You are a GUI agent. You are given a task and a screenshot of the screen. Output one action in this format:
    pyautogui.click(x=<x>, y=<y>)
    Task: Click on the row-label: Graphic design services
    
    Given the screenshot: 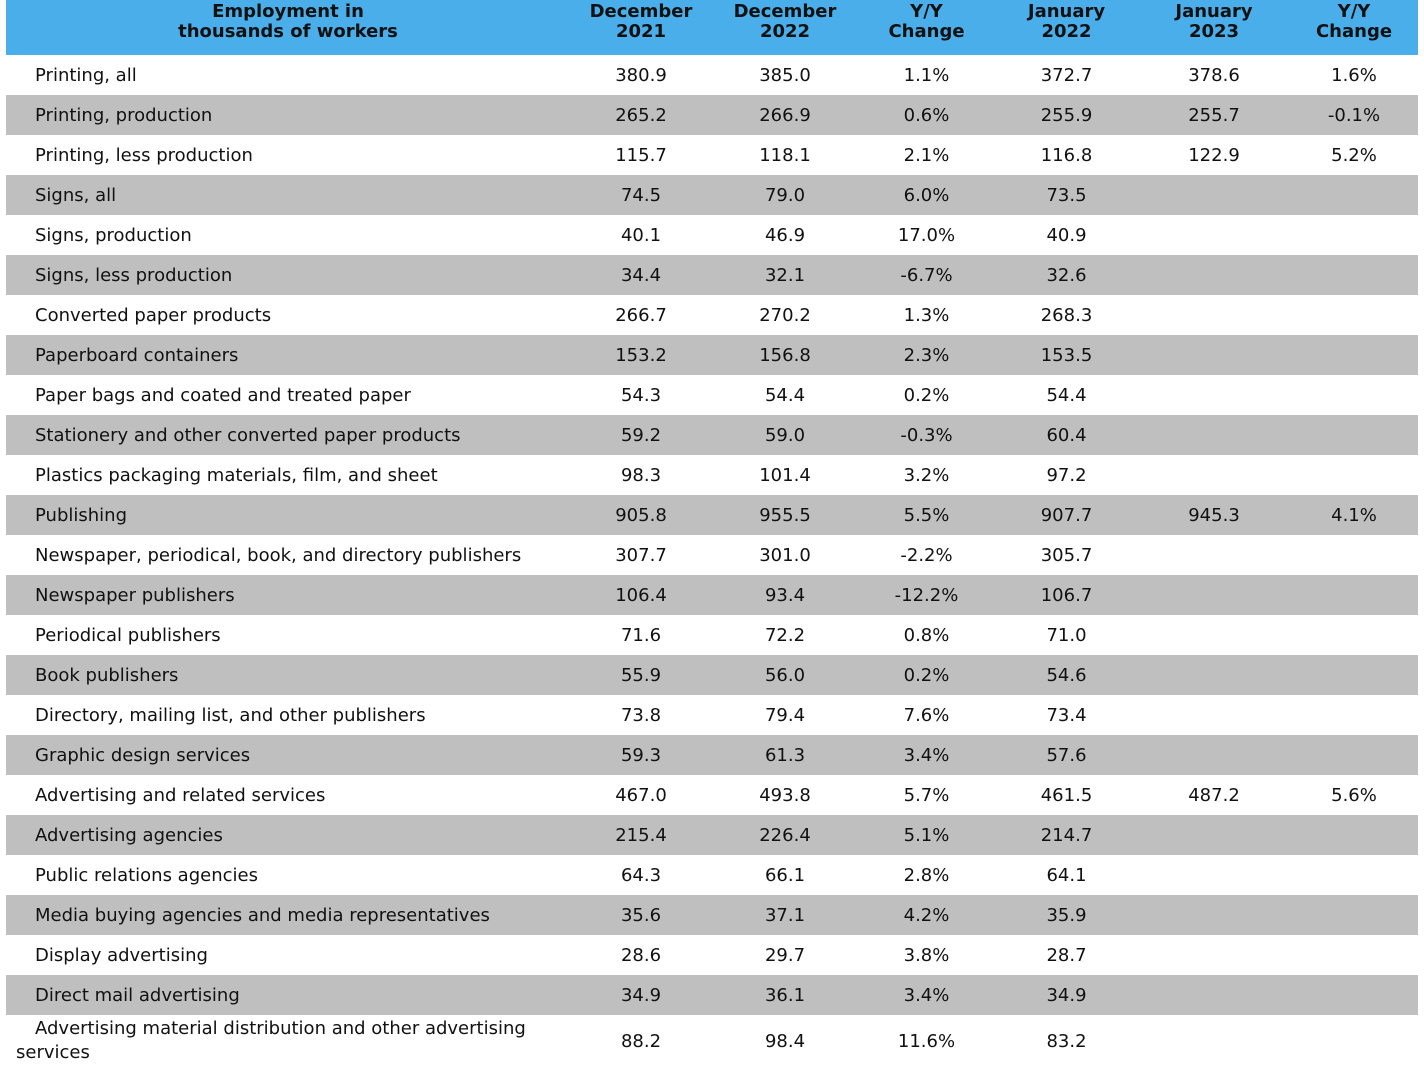 What is the action you would take?
    pyautogui.click(x=288, y=755)
    